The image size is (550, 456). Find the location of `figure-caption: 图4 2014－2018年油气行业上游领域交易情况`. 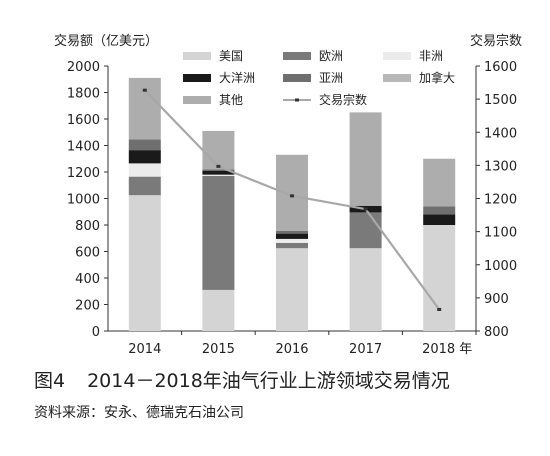

figure-caption: 图4 2014－2018年油气行业上游领域交易情况 is located at coordinates (242, 379).